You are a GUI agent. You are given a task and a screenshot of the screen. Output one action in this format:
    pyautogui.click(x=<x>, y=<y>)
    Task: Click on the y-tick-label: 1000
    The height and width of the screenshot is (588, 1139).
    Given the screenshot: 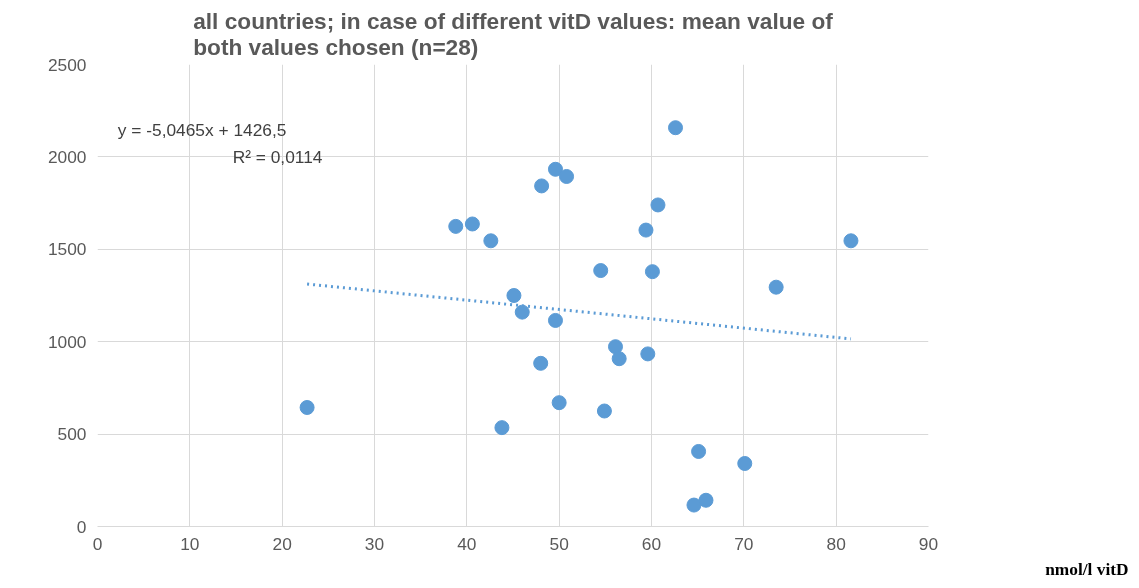 What is the action you would take?
    pyautogui.click(x=67, y=341)
    